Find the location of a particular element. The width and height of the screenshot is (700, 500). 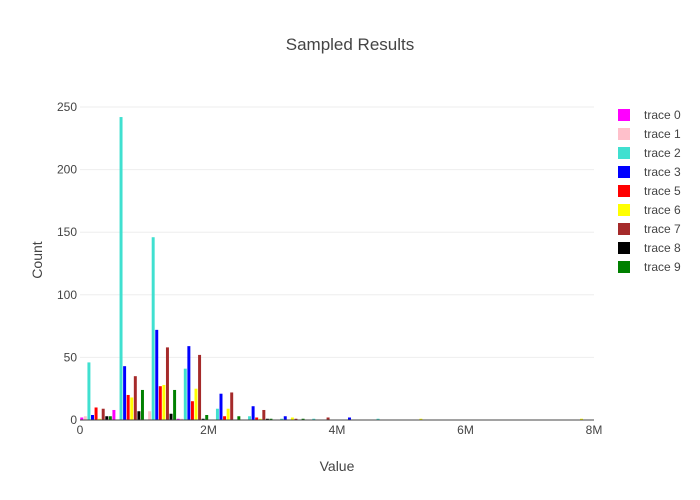

y-tick-label: 50 is located at coordinates (71, 357).